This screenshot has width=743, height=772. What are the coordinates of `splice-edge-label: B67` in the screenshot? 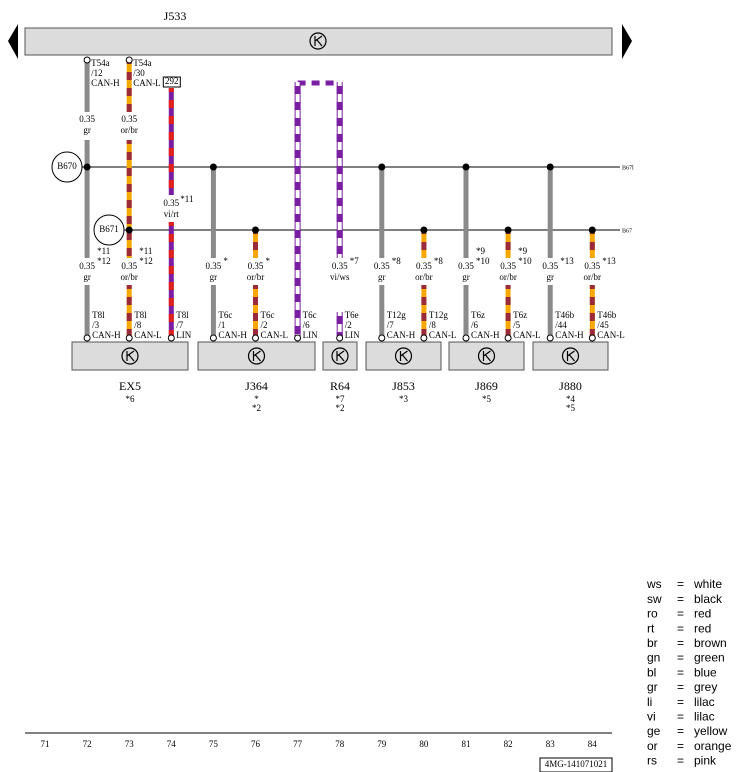 It's located at (627, 231).